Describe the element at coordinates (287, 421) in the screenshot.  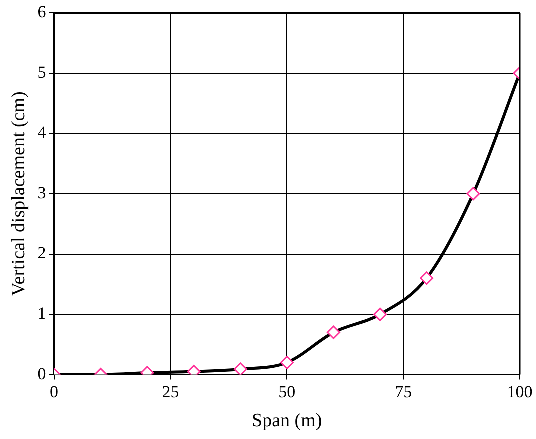
I see `x-axis-title: Span (m)` at that location.